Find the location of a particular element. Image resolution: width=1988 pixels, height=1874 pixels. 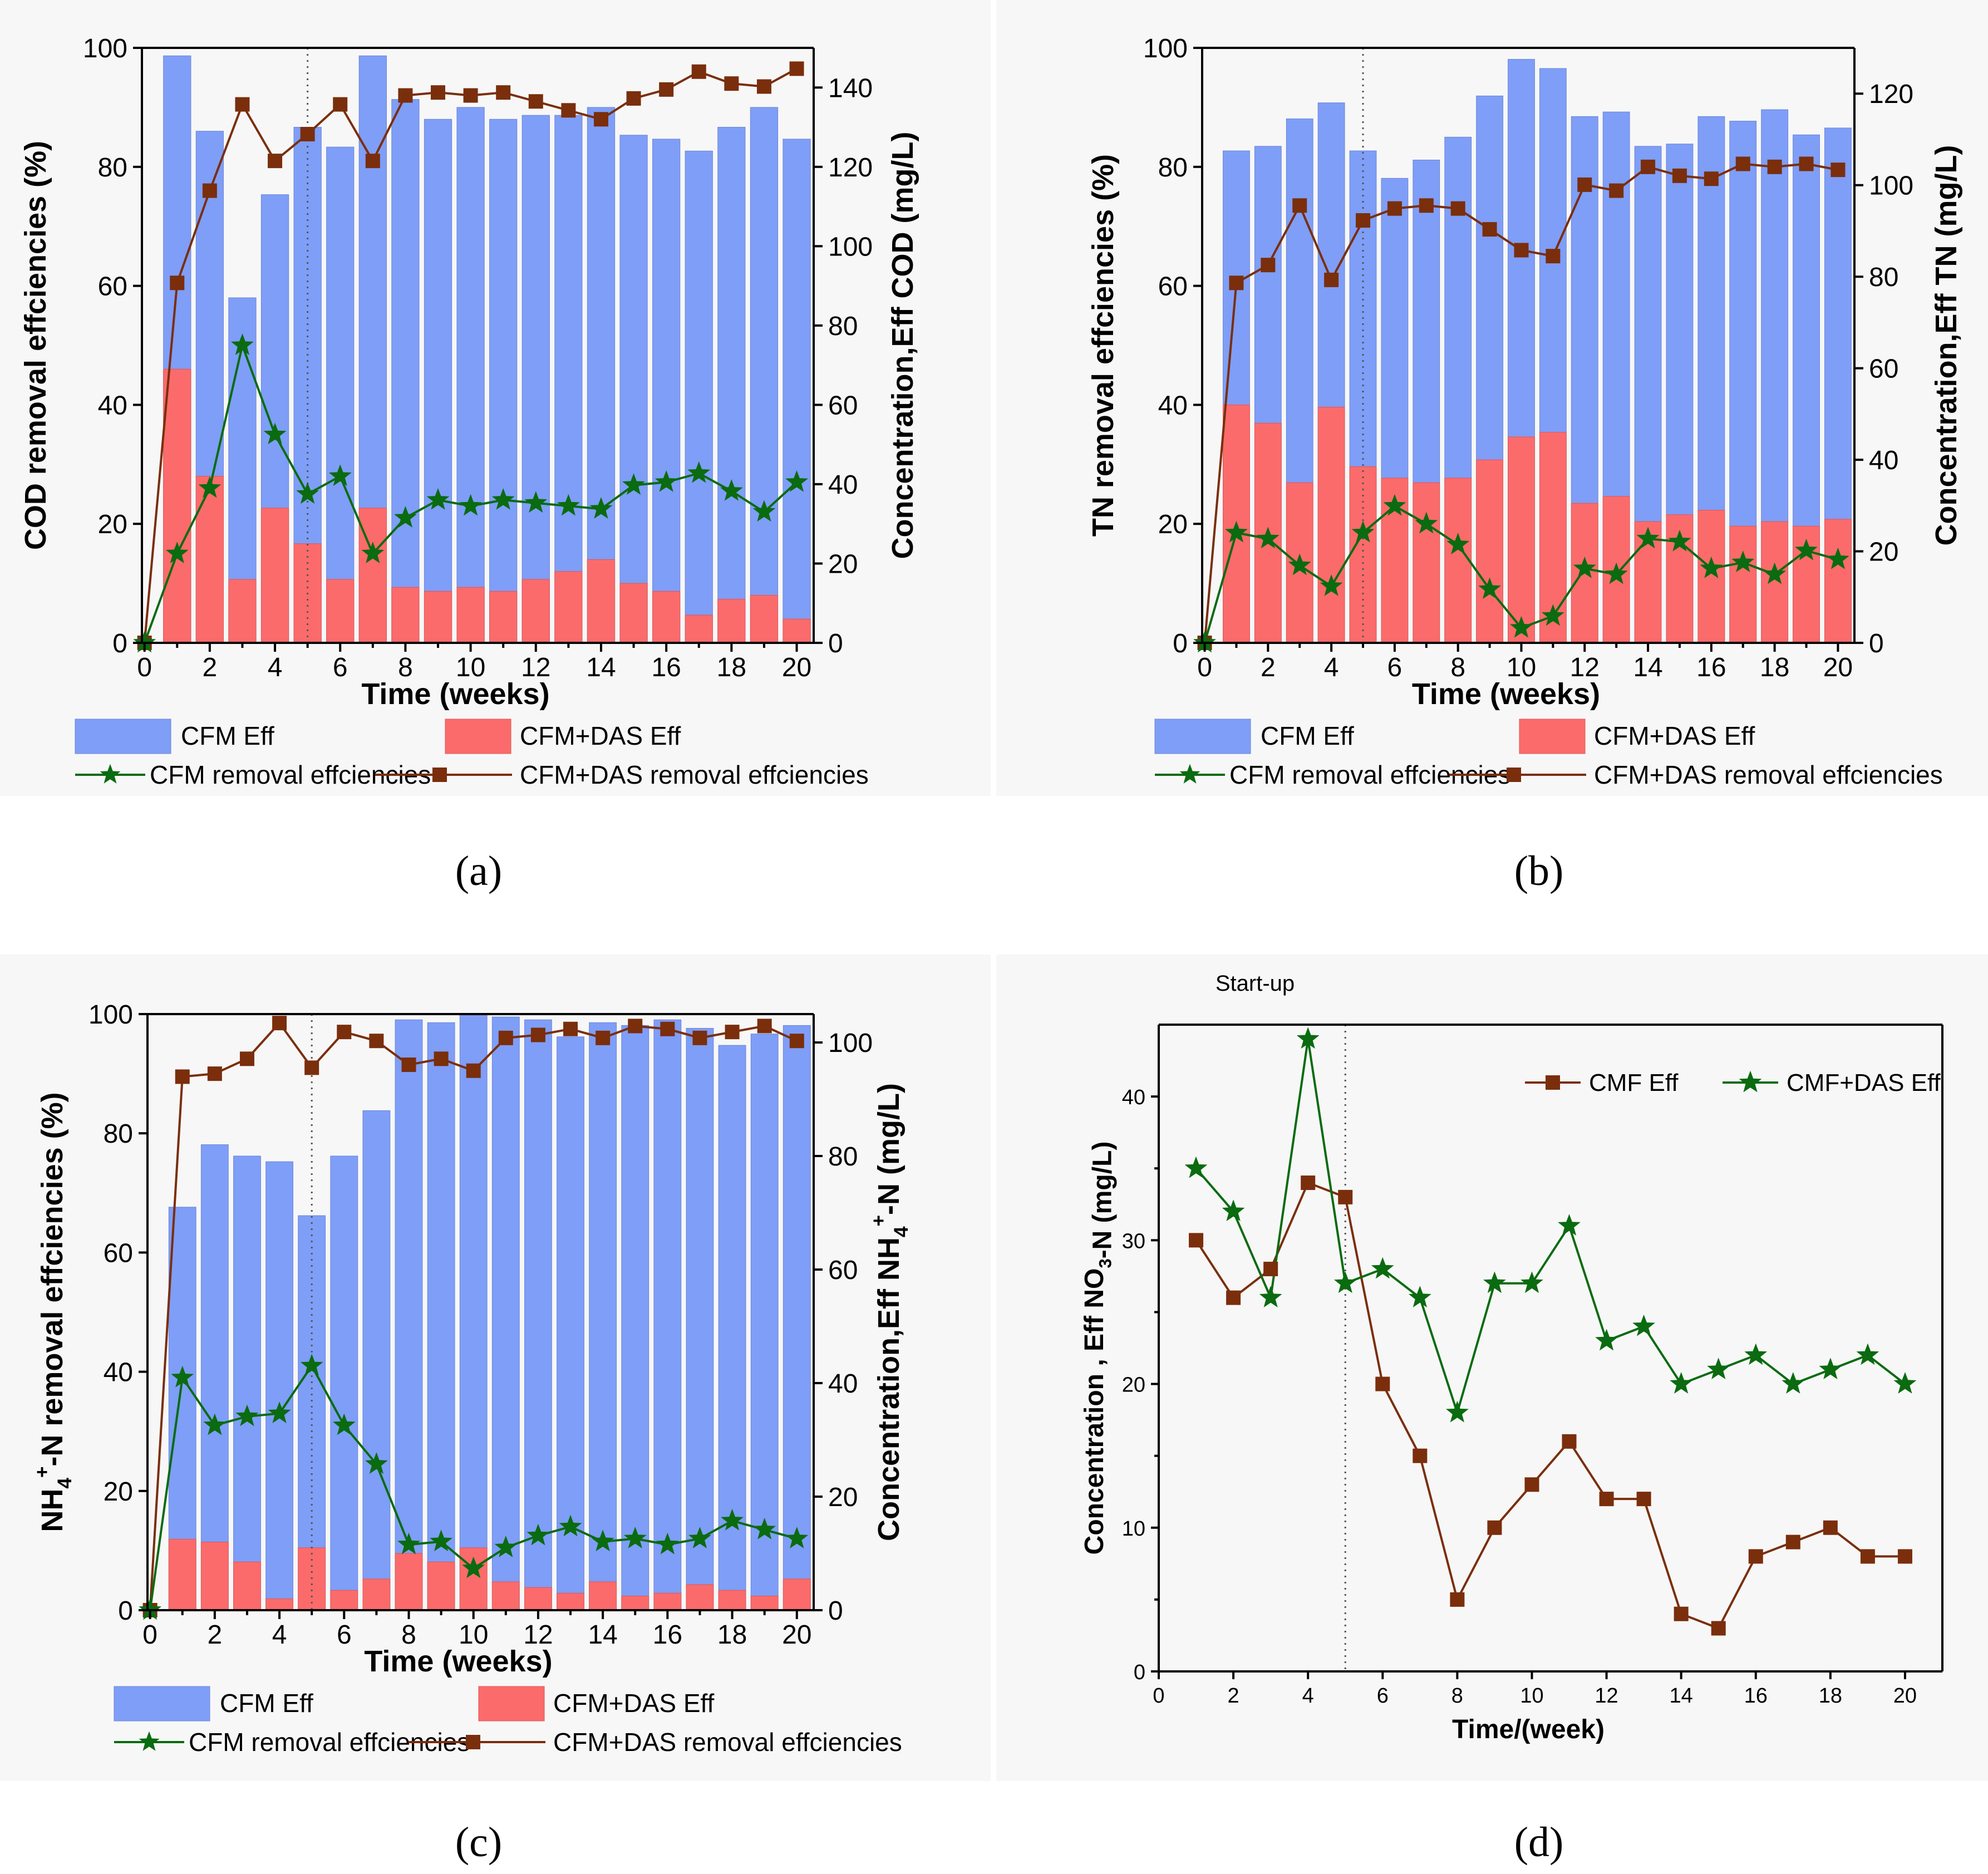

x-tick-label: 0 is located at coordinates (144, 667).